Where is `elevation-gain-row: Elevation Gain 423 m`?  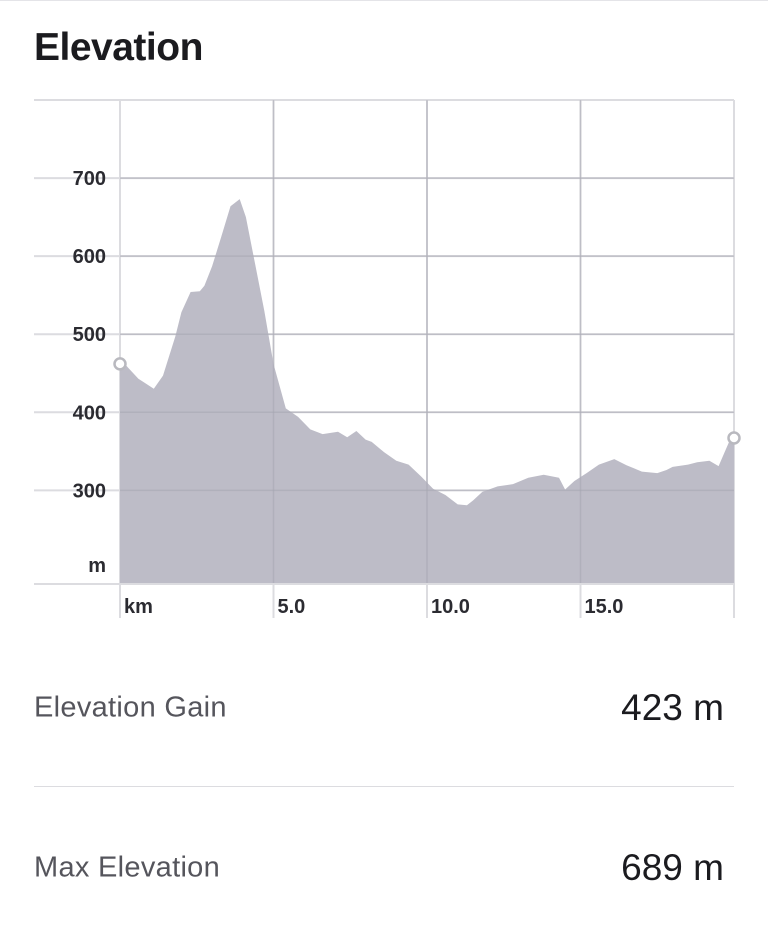
elevation-gain-row: Elevation Gain 423 m is located at coordinates (384, 708).